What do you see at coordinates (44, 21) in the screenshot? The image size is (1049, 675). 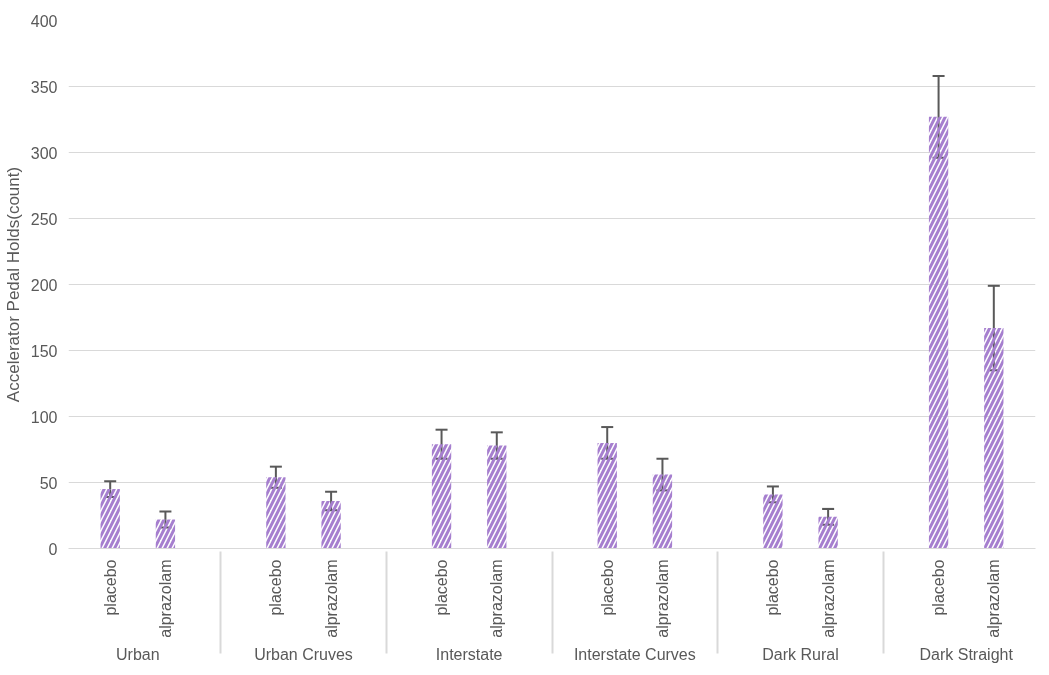 I see `y-tick-label: 400` at bounding box center [44, 21].